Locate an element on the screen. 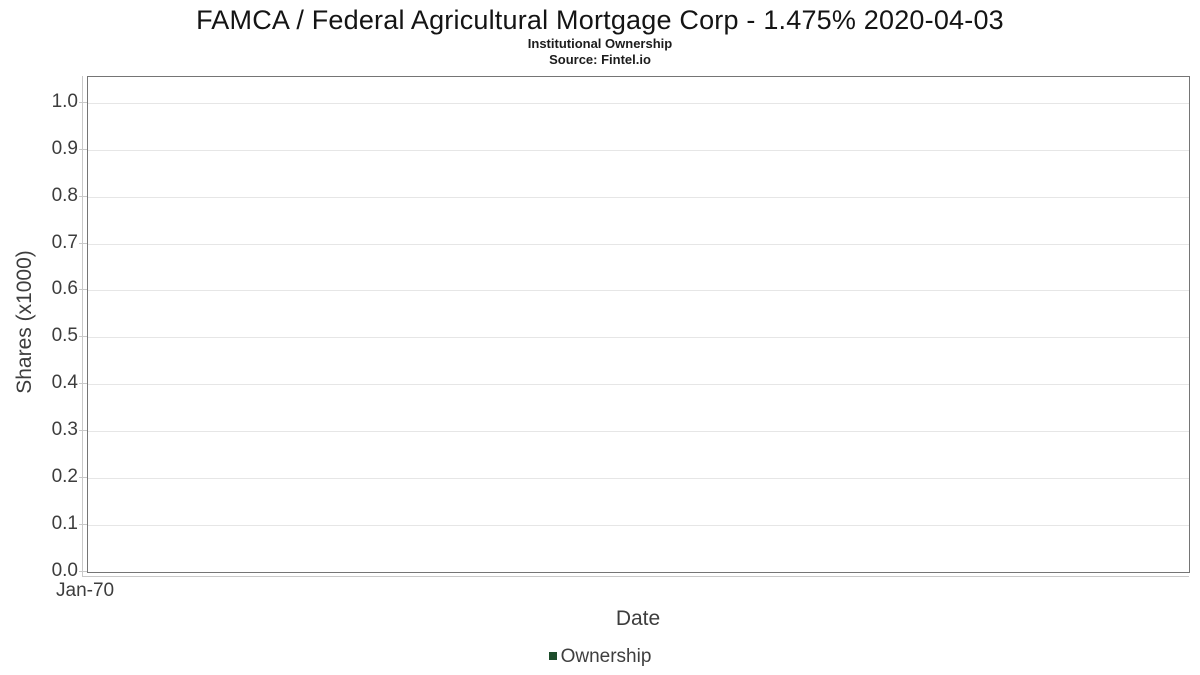  y-tick-label-0.4: 0.4 is located at coordinates (64, 382).